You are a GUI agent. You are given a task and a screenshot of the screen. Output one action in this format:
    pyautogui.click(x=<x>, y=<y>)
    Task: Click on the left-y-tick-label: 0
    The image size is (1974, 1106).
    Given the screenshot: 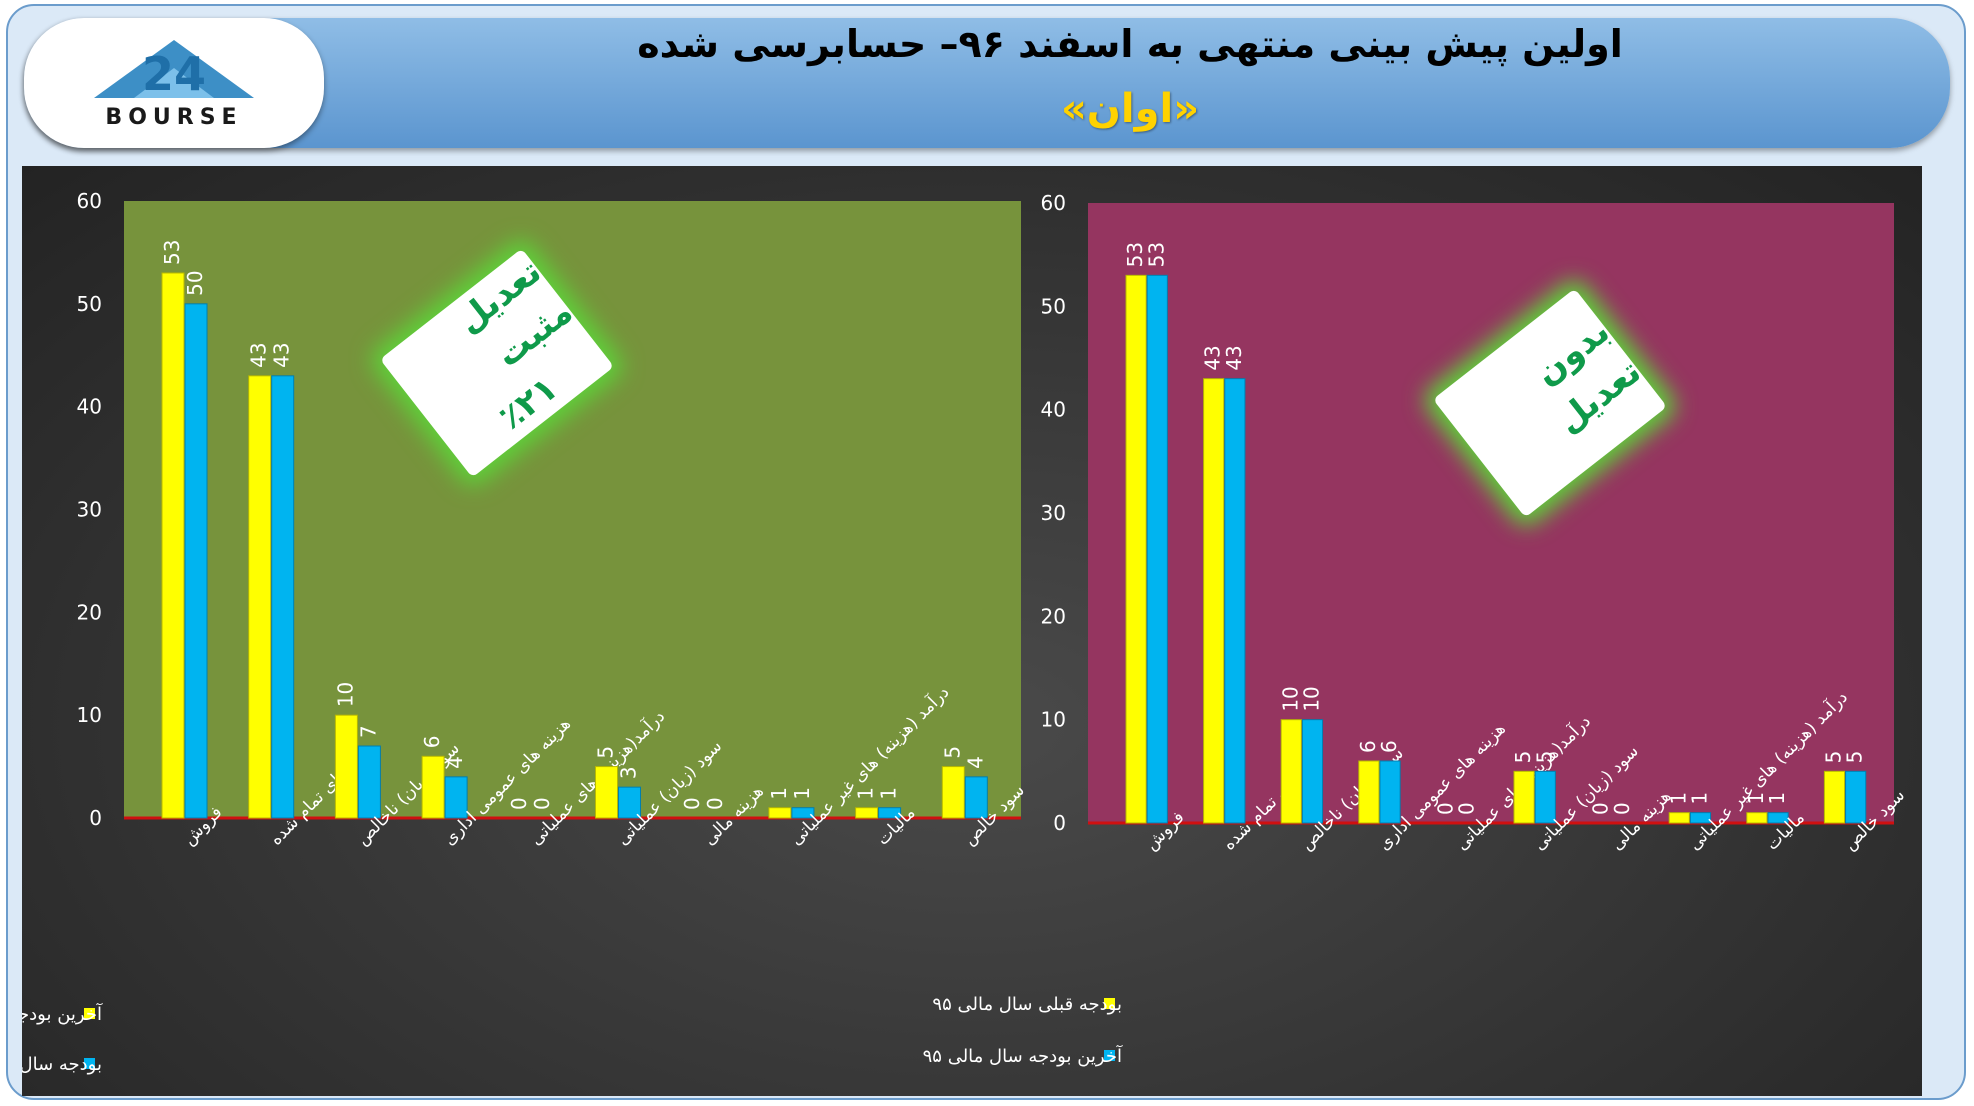 What is the action you would take?
    pyautogui.click(x=95, y=818)
    